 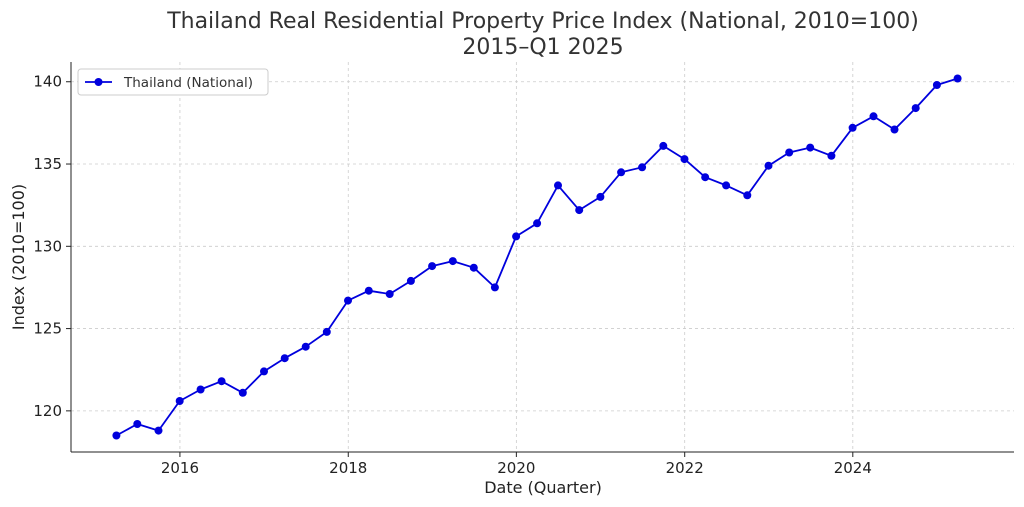 I want to click on x-axis-ticks: 2016 2018 2020 2022 2024, so click(x=516, y=464).